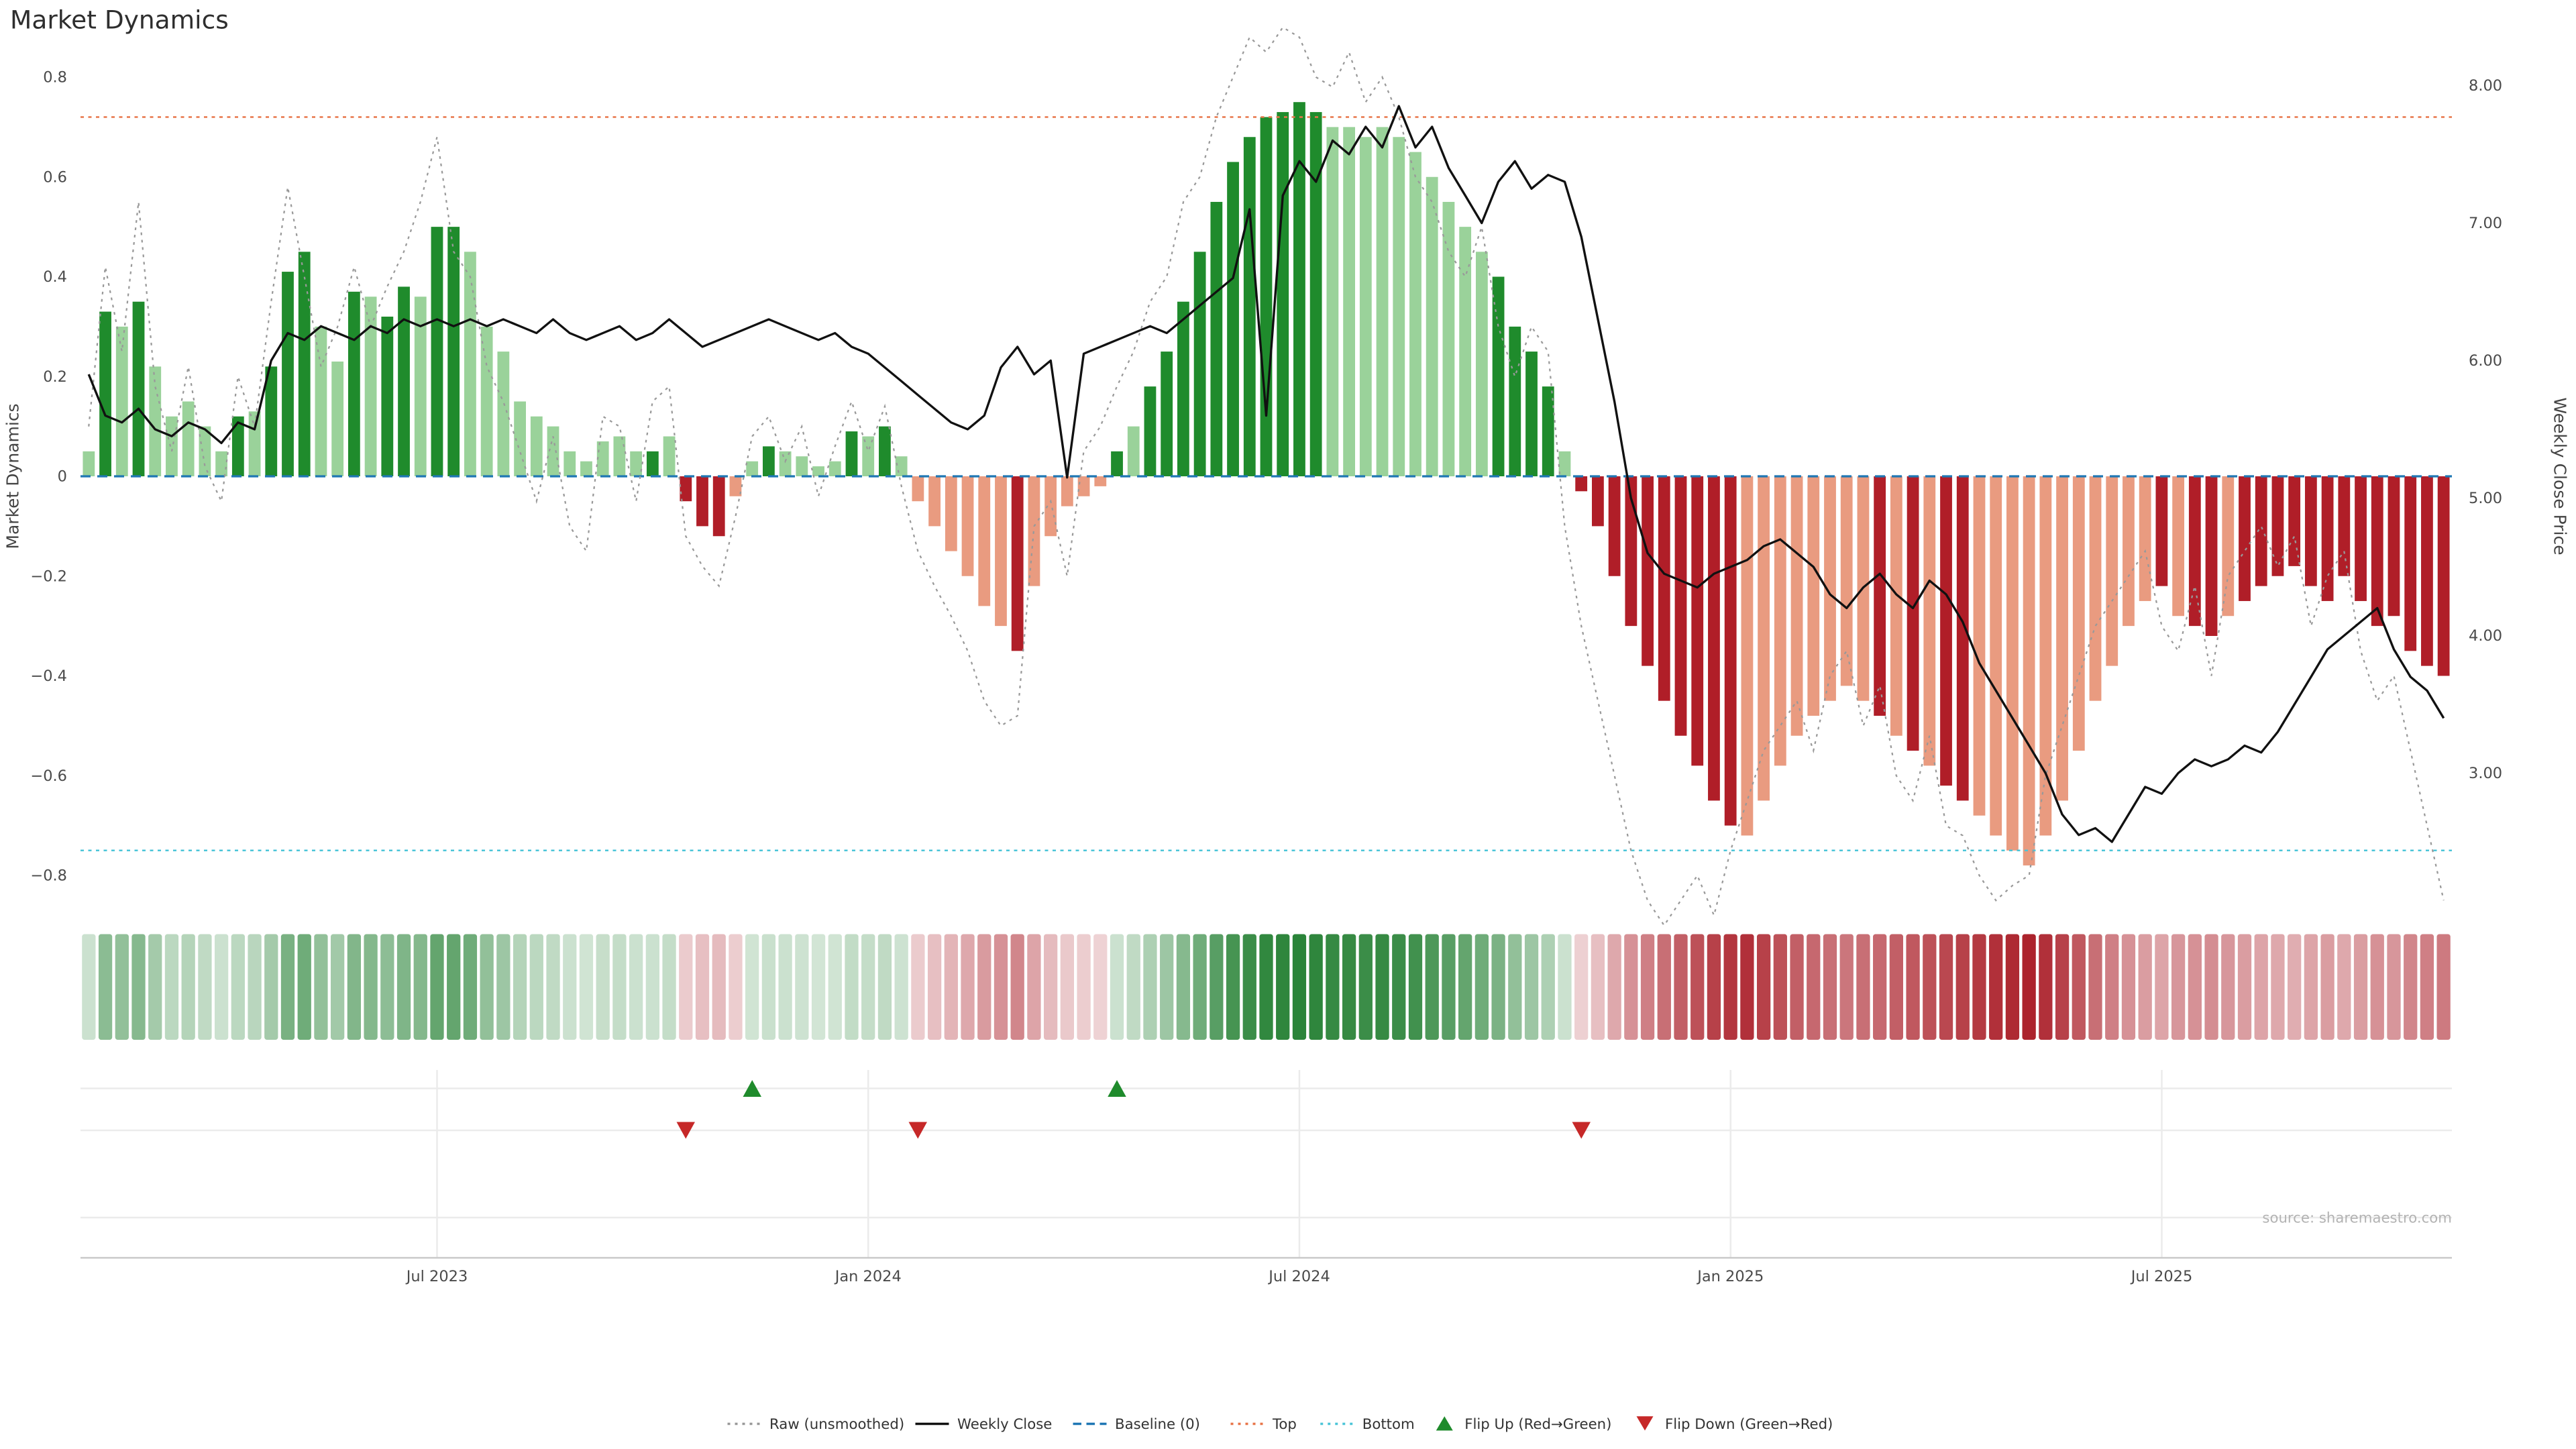  I want to click on x-tick-label: Jan 2025, so click(1730, 1276).